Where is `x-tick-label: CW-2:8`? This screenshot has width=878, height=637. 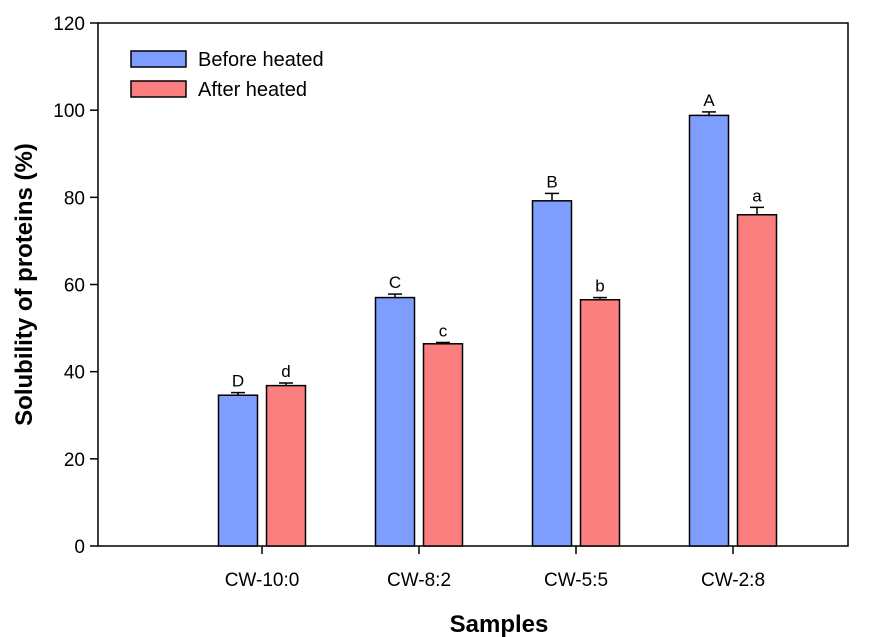 x-tick-label: CW-2:8 is located at coordinates (733, 580).